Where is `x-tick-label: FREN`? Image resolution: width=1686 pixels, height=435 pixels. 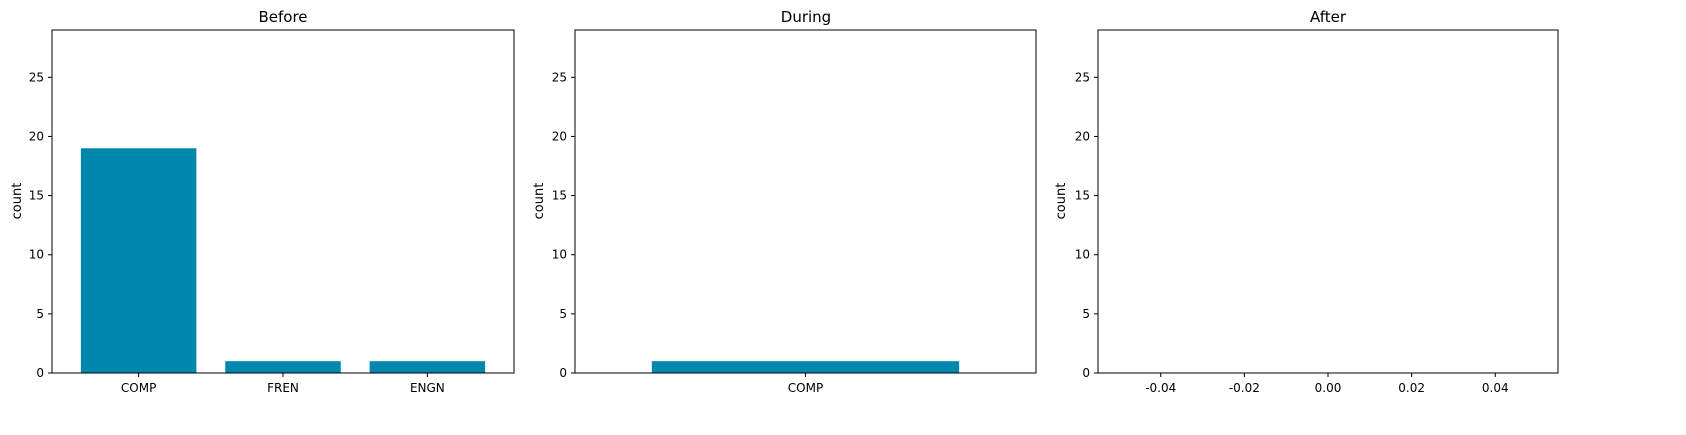 x-tick-label: FREN is located at coordinates (283, 388).